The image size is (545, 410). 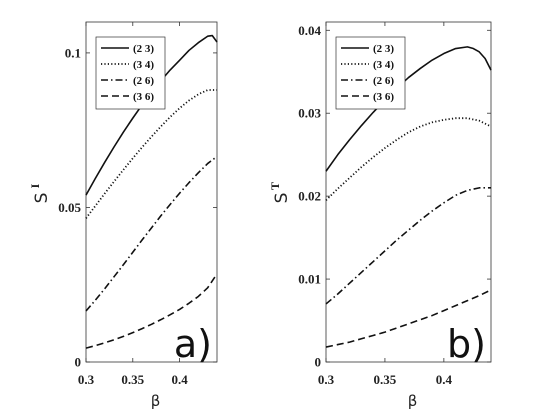 I want to click on y-tick-label: 0.05, so click(x=69, y=207).